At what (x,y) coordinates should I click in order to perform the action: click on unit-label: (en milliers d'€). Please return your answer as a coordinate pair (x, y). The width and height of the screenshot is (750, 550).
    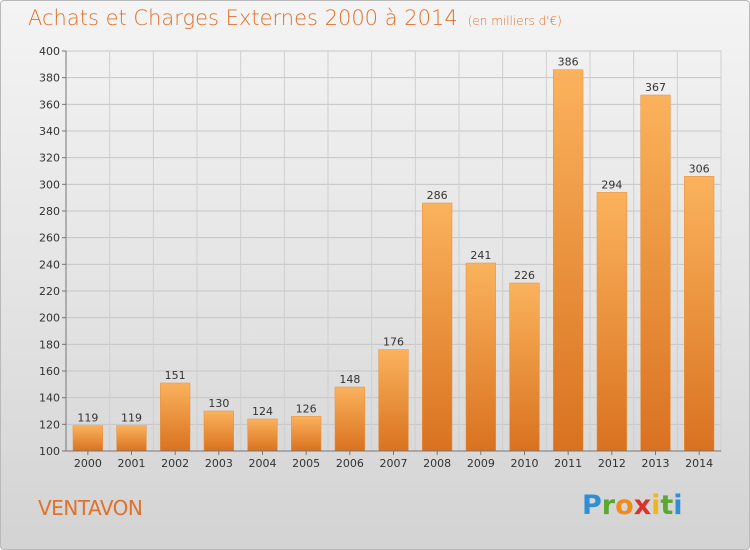
    Looking at the image, I should click on (514, 21).